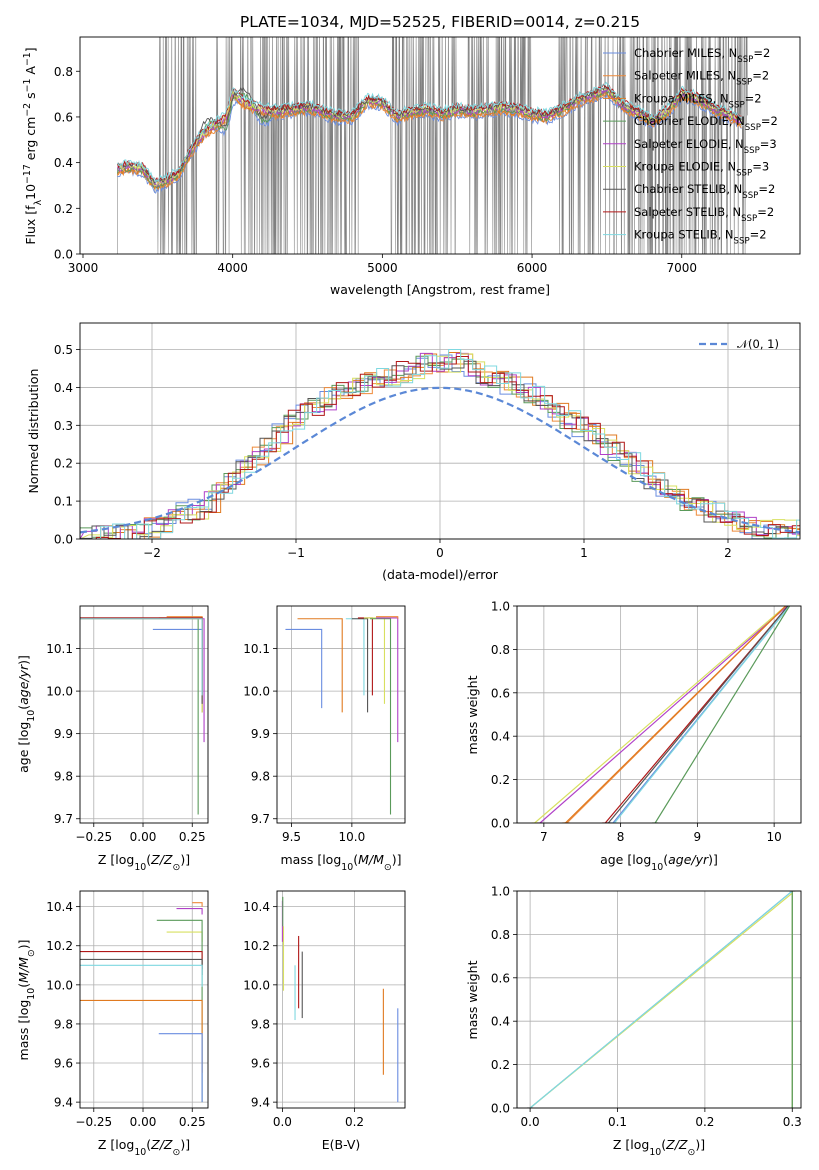  What do you see at coordinates (142, 715) in the screenshot?
I see `age-vs-z-plot` at bounding box center [142, 715].